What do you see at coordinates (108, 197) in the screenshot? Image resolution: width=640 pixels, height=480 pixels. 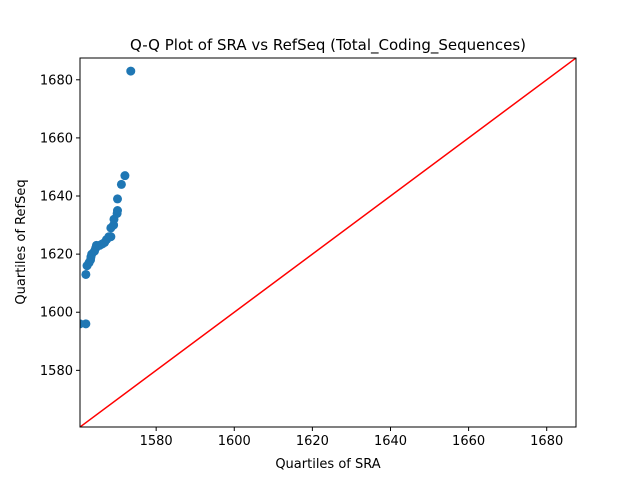 I see `data-points-layer` at bounding box center [108, 197].